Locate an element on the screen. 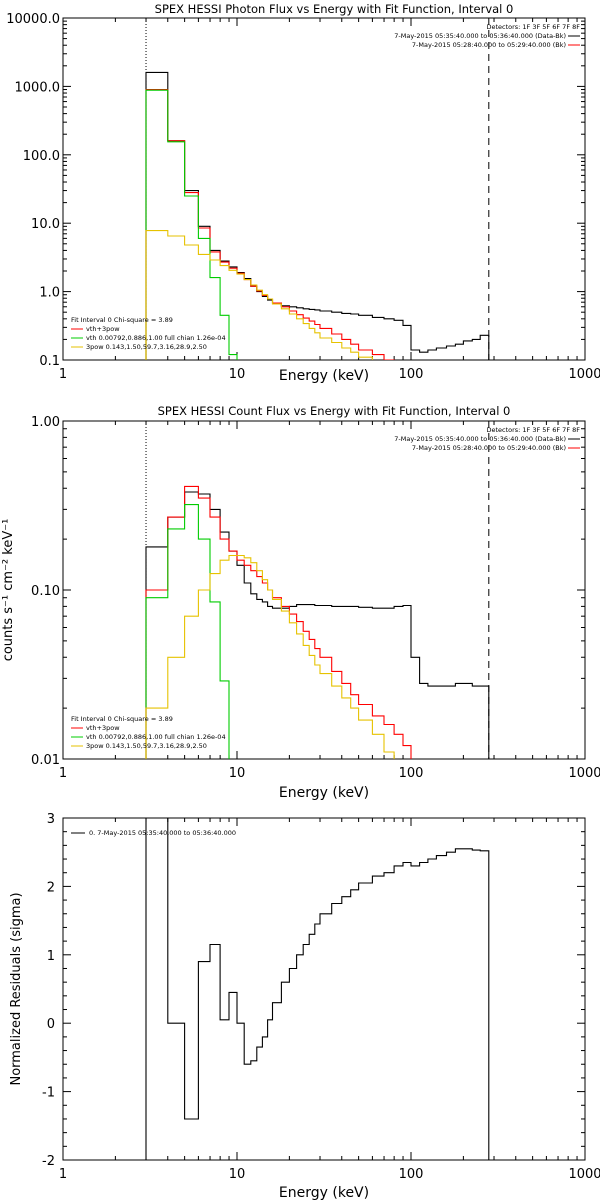 This screenshot has height=1200, width=600. y-tick-label: 1000.0 is located at coordinates (38, 87).